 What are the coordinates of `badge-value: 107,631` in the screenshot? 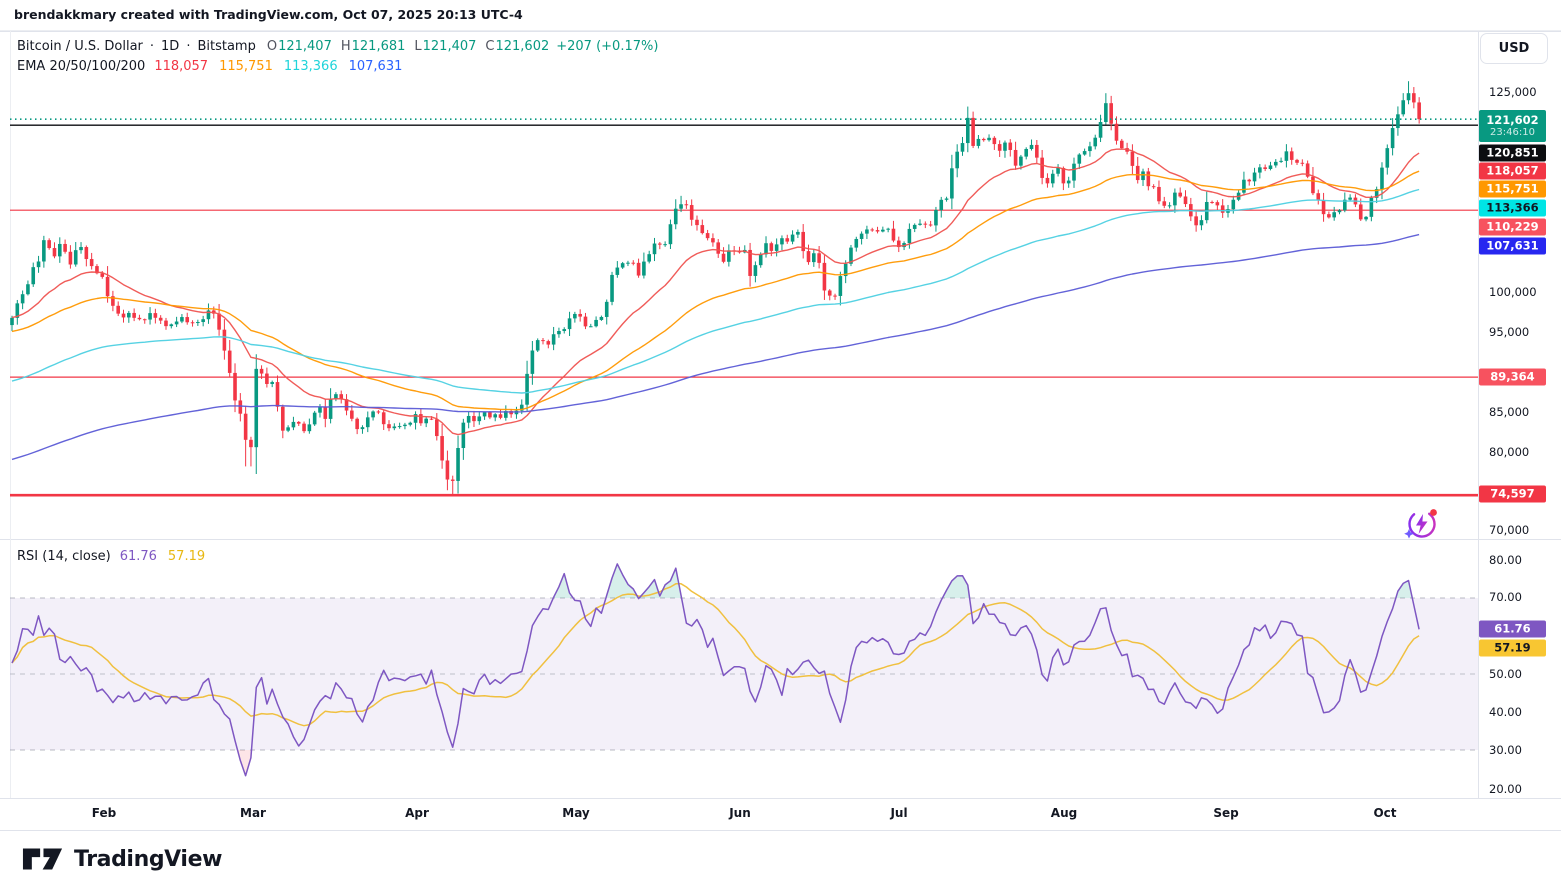 It's located at (1512, 245).